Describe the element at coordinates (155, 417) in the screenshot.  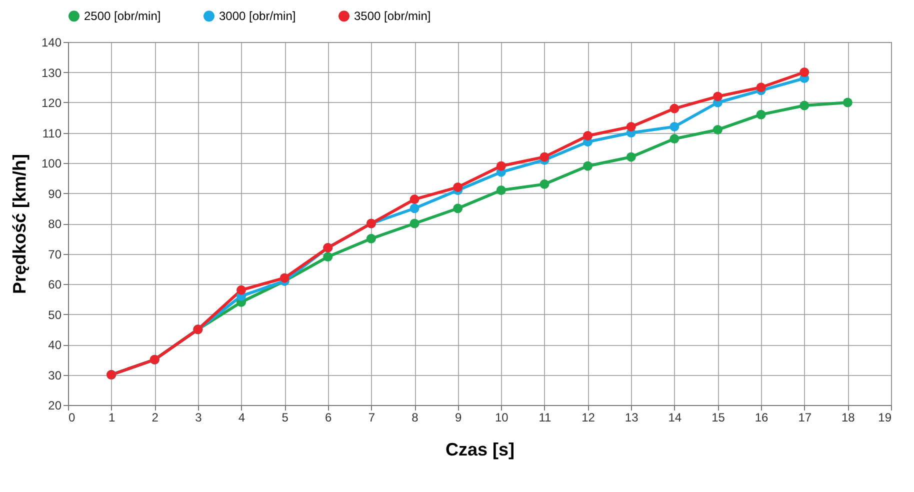
I see `x-tick-label: 2` at that location.